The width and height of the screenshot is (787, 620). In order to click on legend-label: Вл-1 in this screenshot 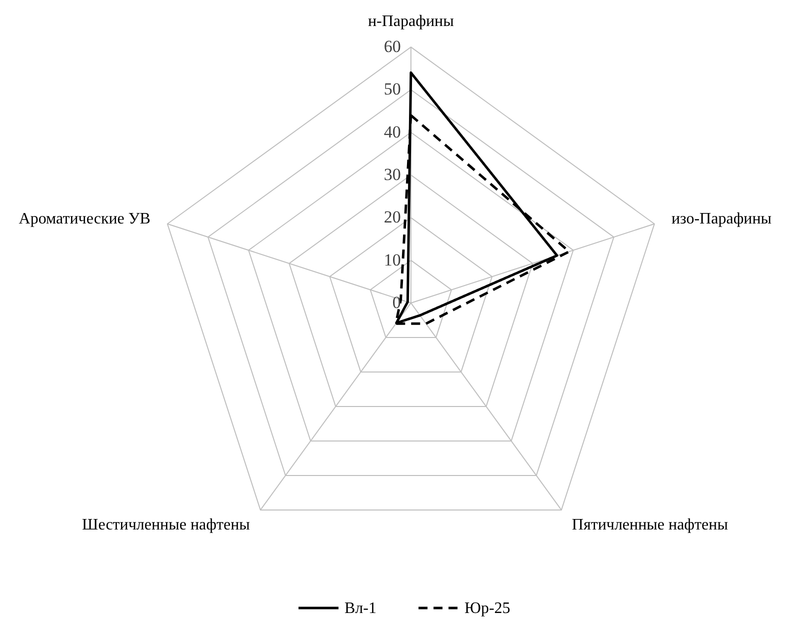, I will do `click(360, 608)`.